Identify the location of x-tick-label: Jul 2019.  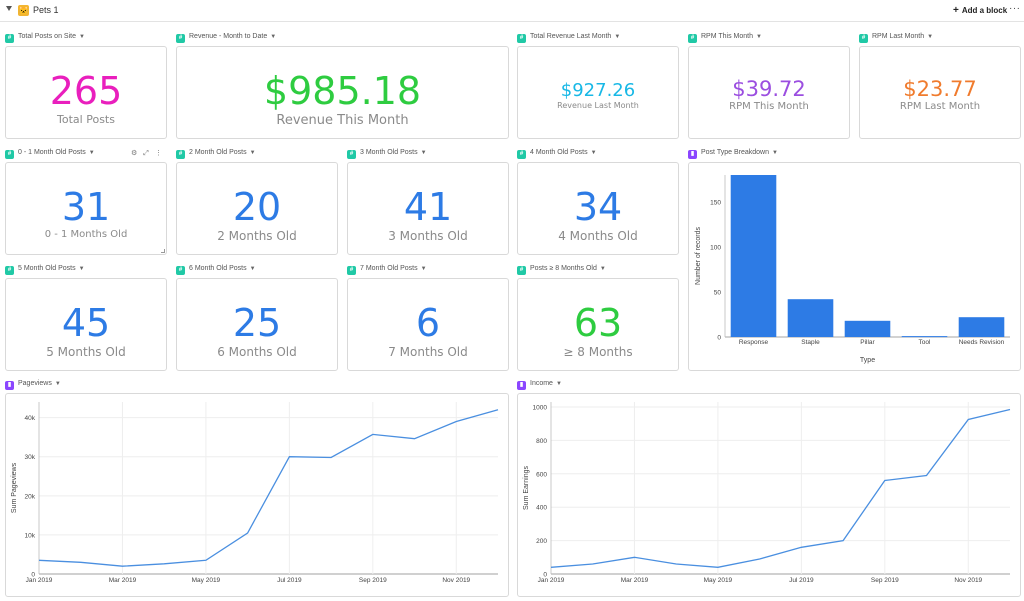
(289, 580).